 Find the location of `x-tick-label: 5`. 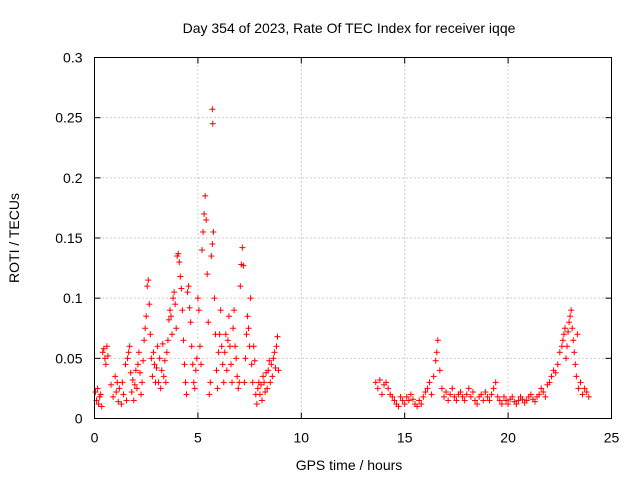

x-tick-label: 5 is located at coordinates (198, 438).